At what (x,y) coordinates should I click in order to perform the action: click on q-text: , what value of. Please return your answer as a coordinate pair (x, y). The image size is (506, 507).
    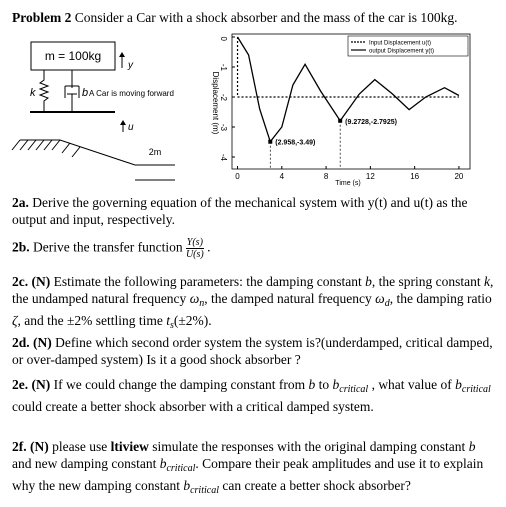
    Looking at the image, I should click on (412, 384).